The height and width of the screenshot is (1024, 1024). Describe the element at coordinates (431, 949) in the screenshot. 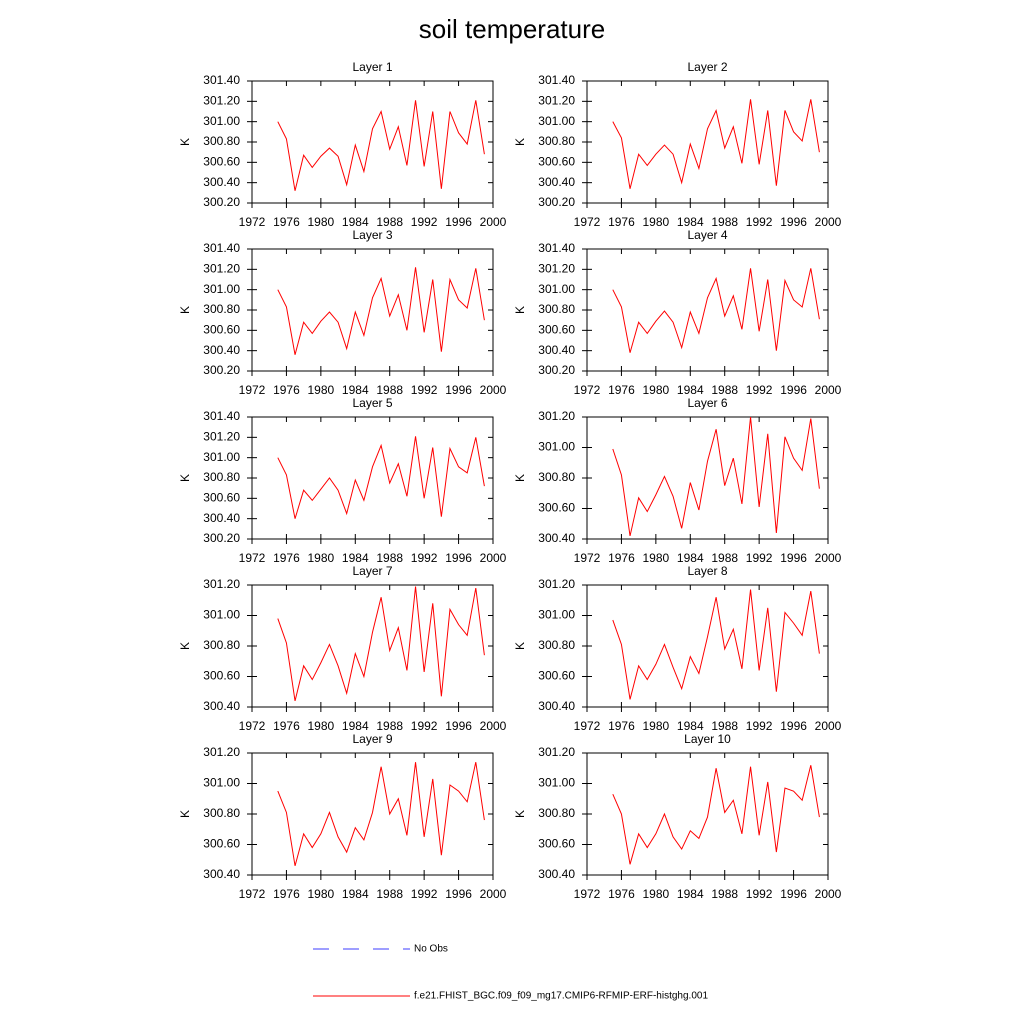

I see `legend-label: No Obs` at that location.